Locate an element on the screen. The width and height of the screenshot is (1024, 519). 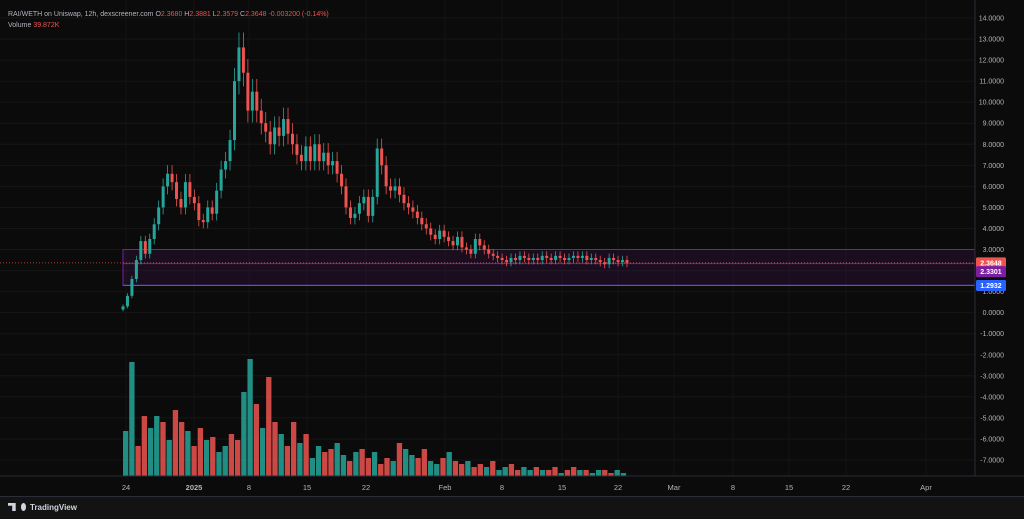
change-value: -0.003200 (-0.14%) is located at coordinates (298, 14).